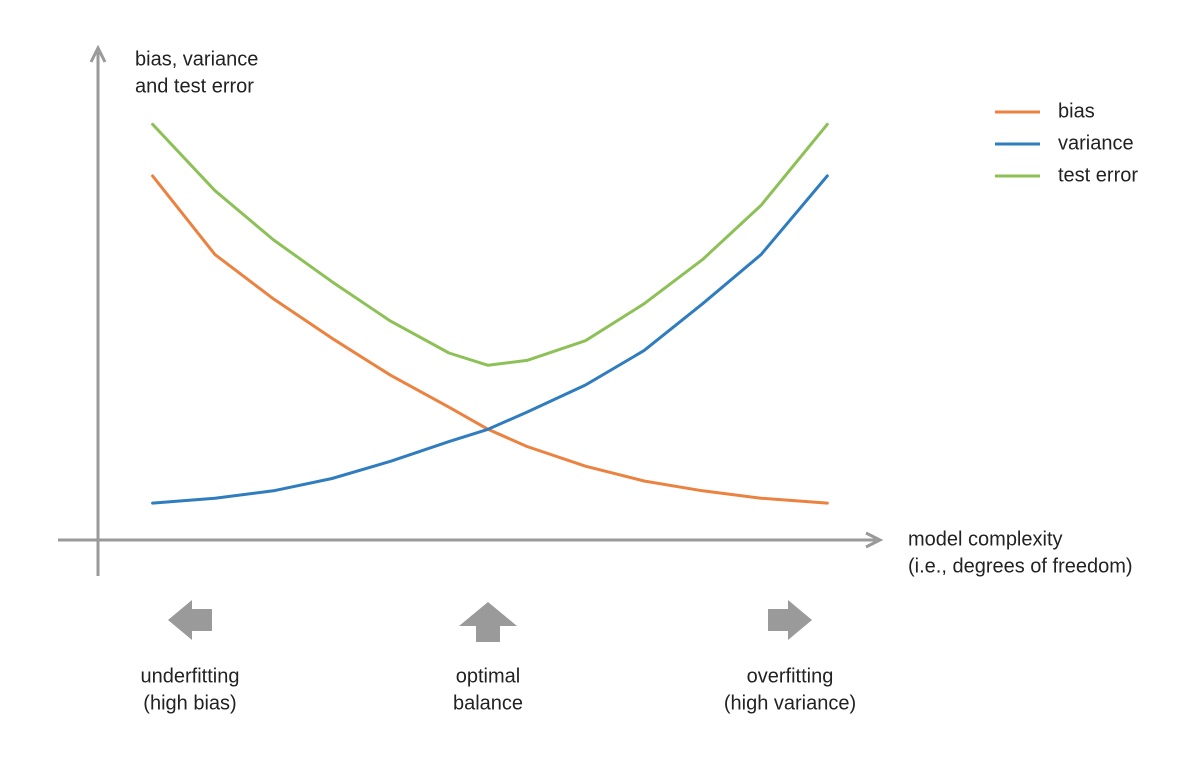 The image size is (1200, 765). Describe the element at coordinates (1076, 111) in the screenshot. I see `legend-label: bias` at that location.